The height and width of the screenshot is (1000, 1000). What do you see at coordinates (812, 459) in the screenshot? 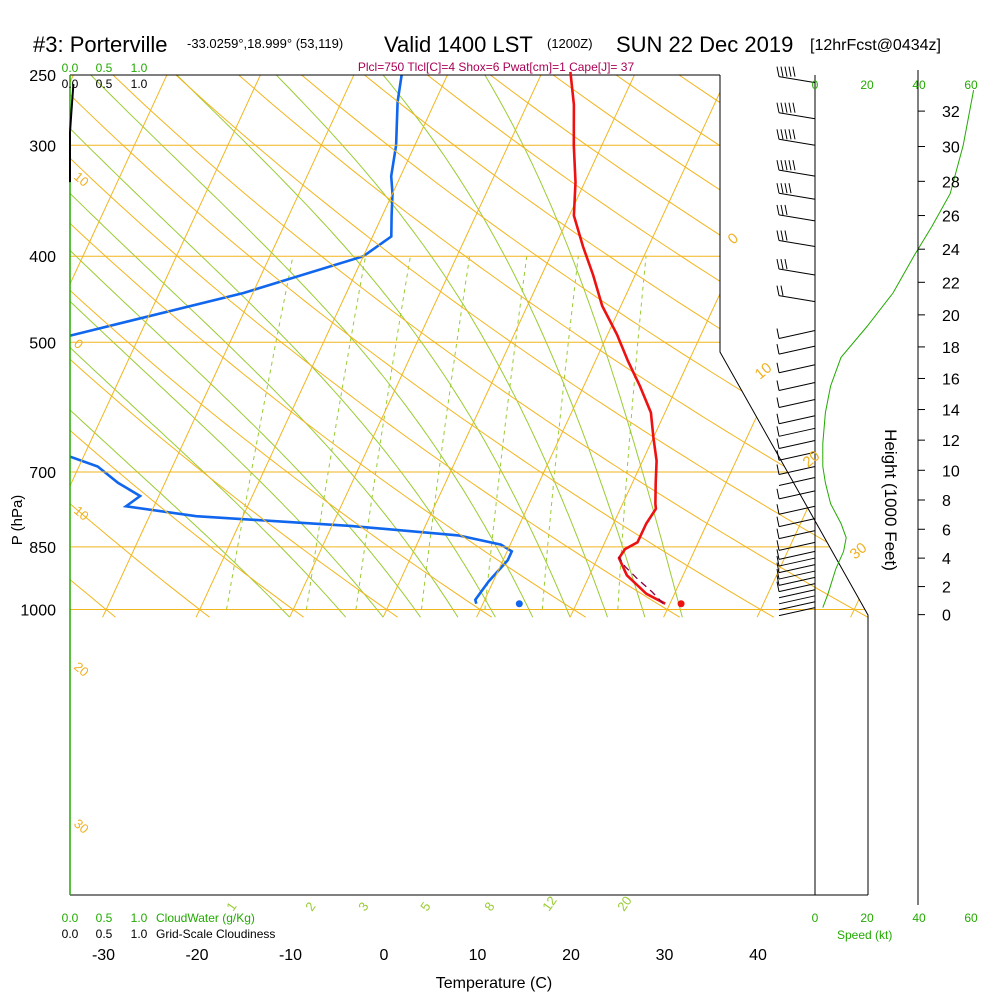
I see `isotherm-label: 20` at bounding box center [812, 459].